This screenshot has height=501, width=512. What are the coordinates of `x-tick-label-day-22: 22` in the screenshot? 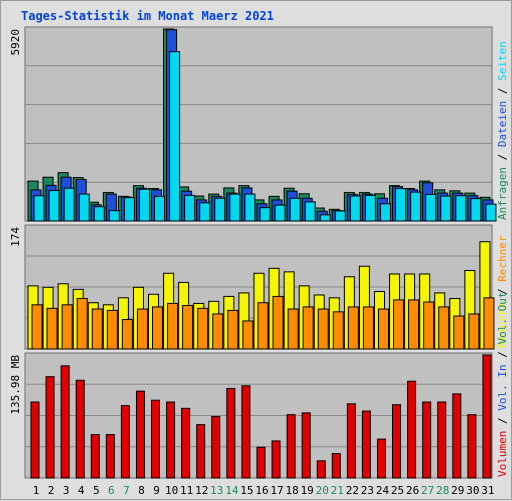 It's located at (352, 490).